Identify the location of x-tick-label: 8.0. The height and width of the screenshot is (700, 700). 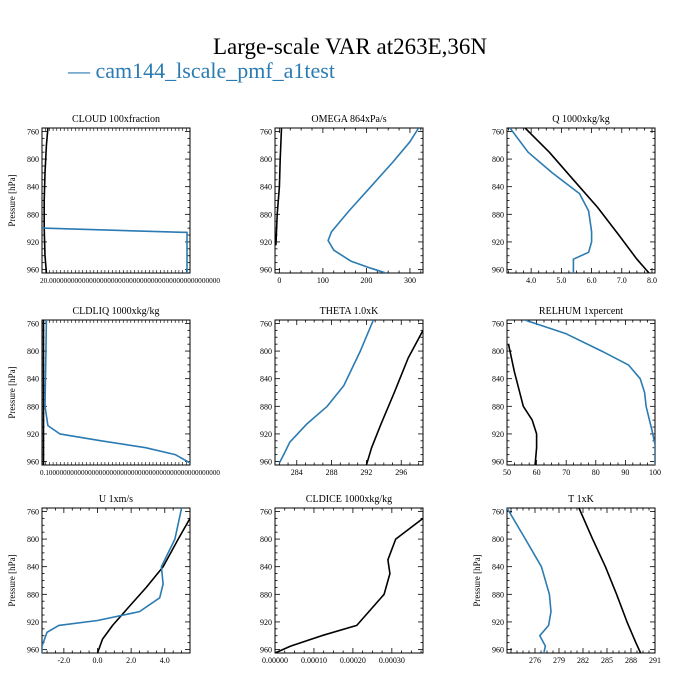
(652, 280).